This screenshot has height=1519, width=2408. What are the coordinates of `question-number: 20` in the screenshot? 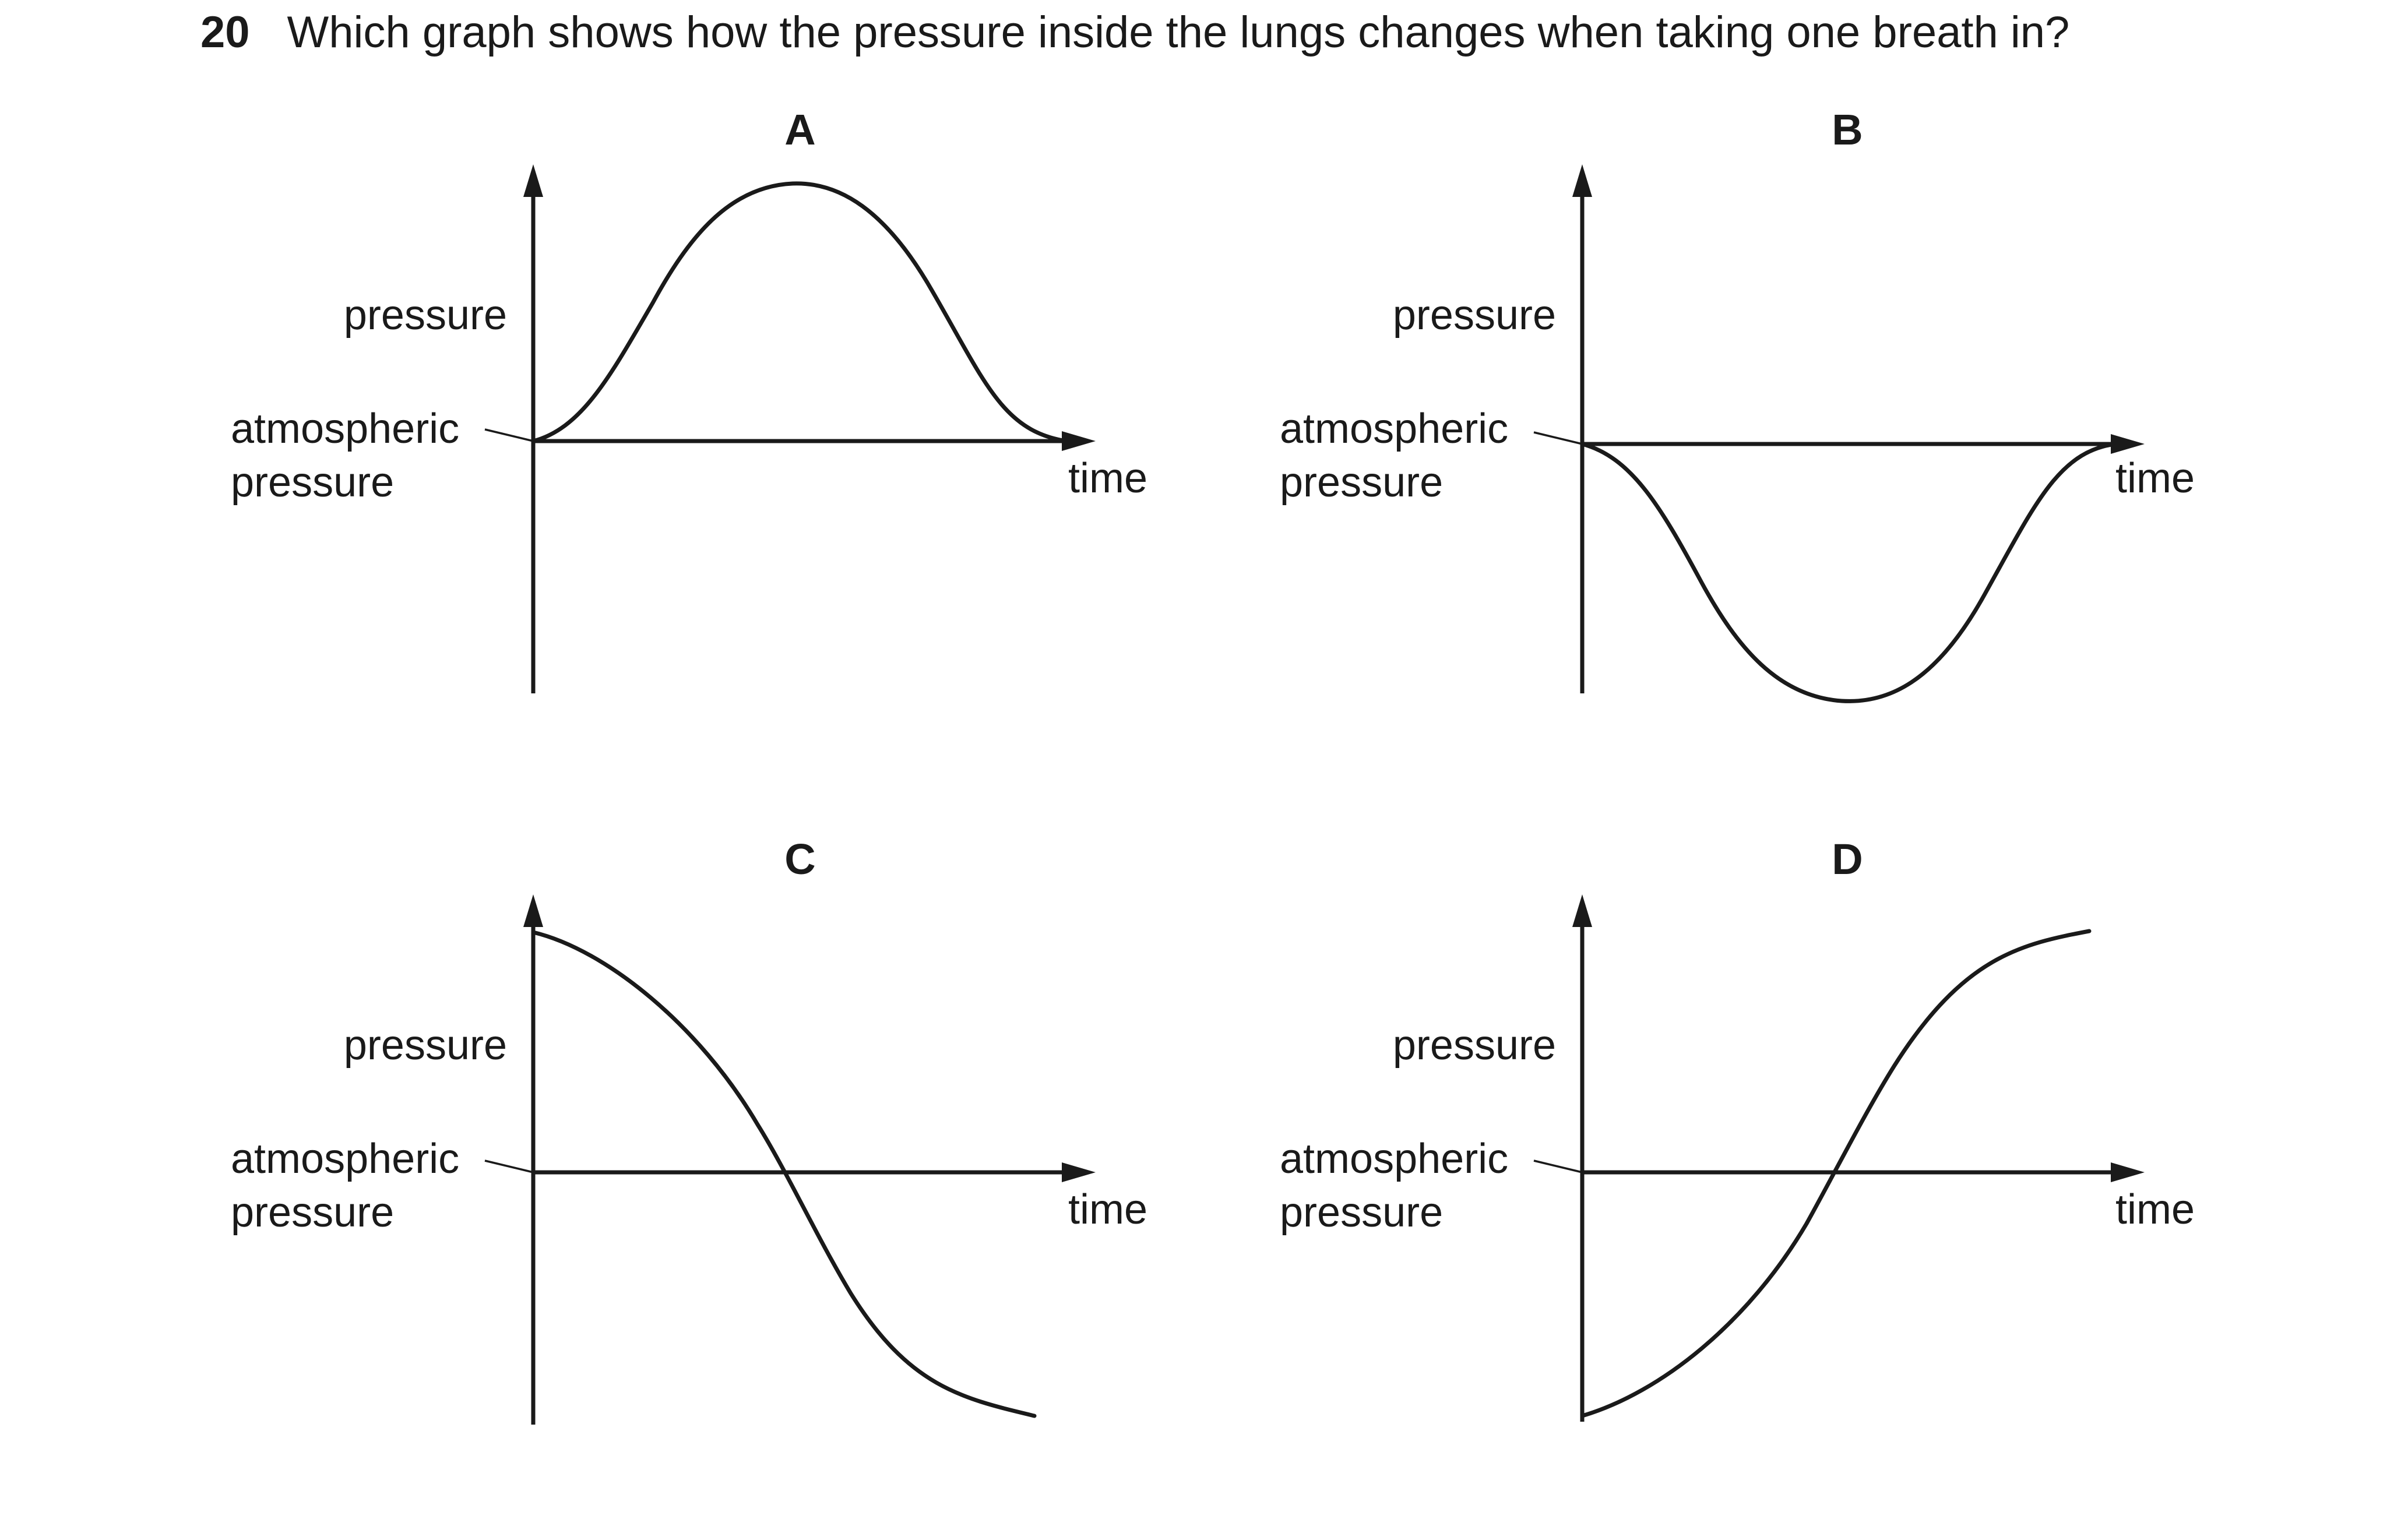 It's located at (225, 32).